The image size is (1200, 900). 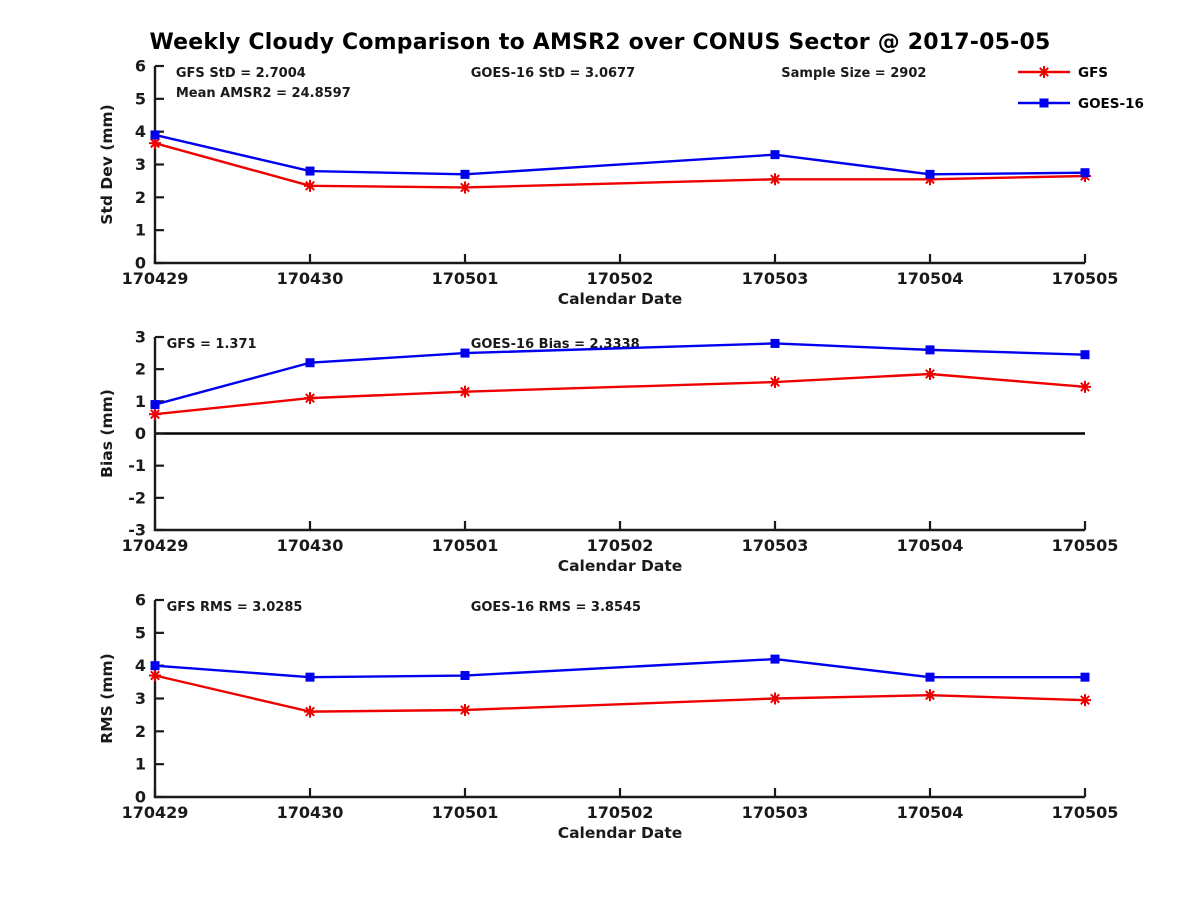 What do you see at coordinates (263, 93) in the screenshot?
I see `annotation-std-dev: Mean AMSR2 = 24.8597` at bounding box center [263, 93].